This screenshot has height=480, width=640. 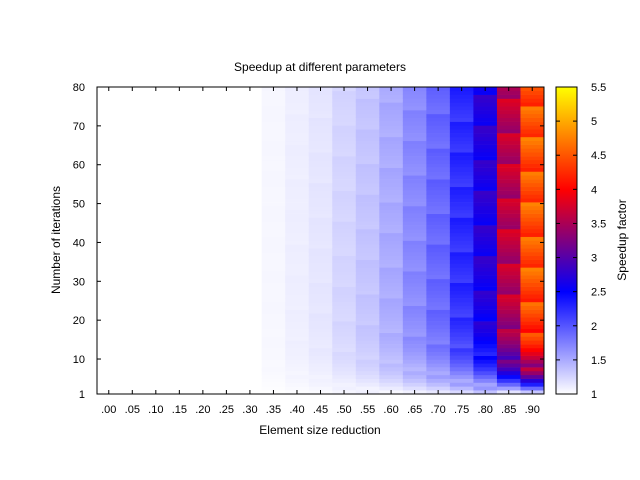 I want to click on x-tick-label: .30, so click(x=249, y=410).